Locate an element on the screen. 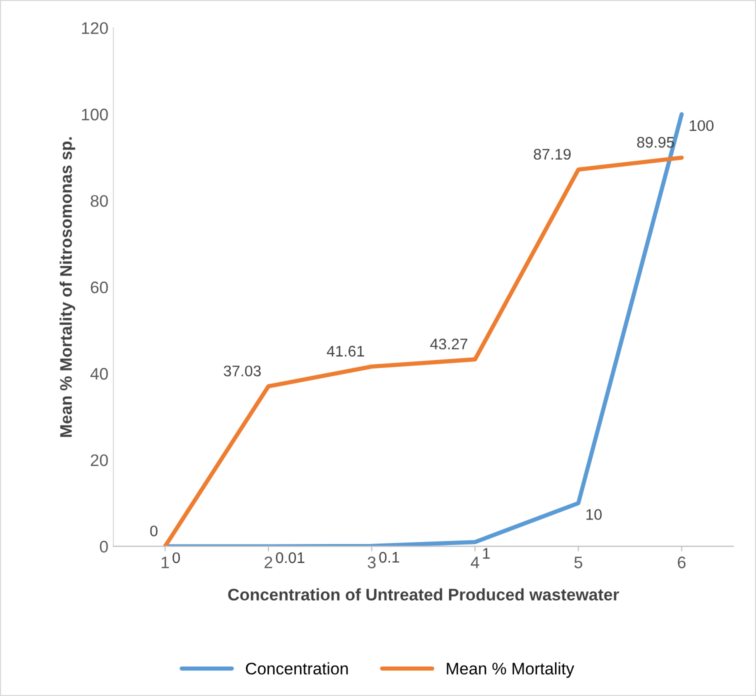 The width and height of the screenshot is (756, 696). legend-label: Mean % Mortality is located at coordinates (510, 670).